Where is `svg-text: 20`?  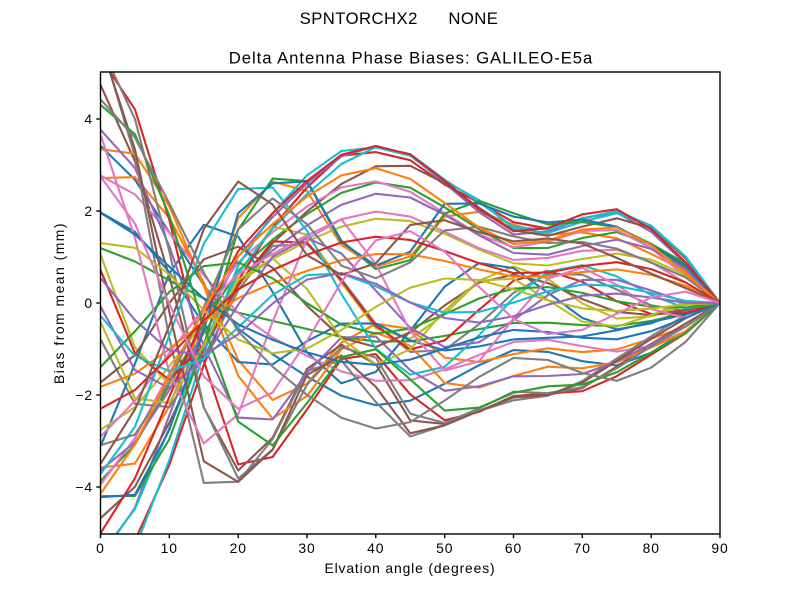
svg-text: 20 is located at coordinates (238, 548).